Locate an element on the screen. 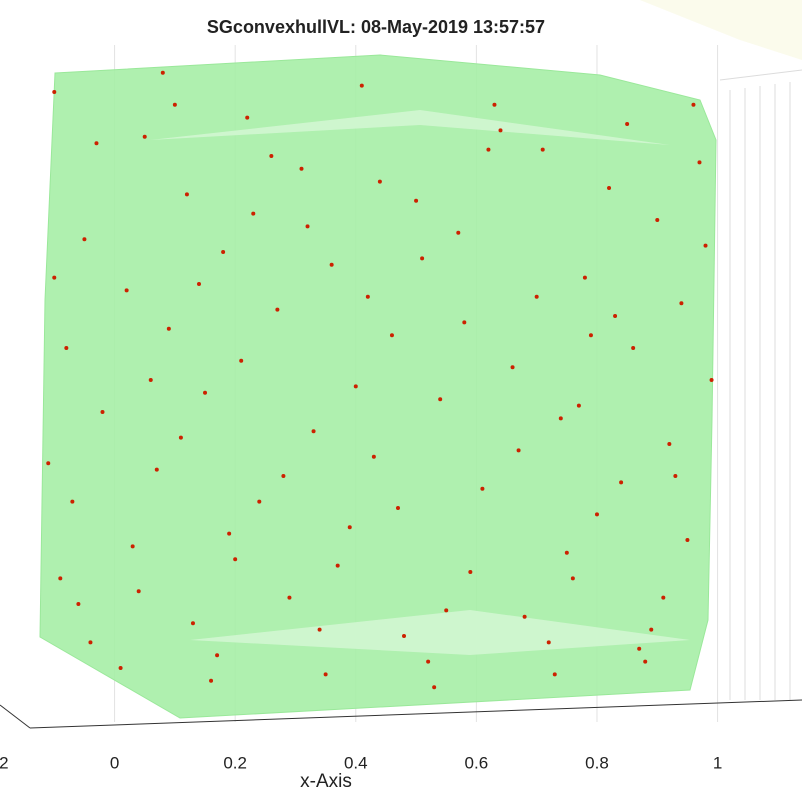 Image resolution: width=802 pixels, height=794 pixels. x-tick-label: 0.6 is located at coordinates (477, 762).